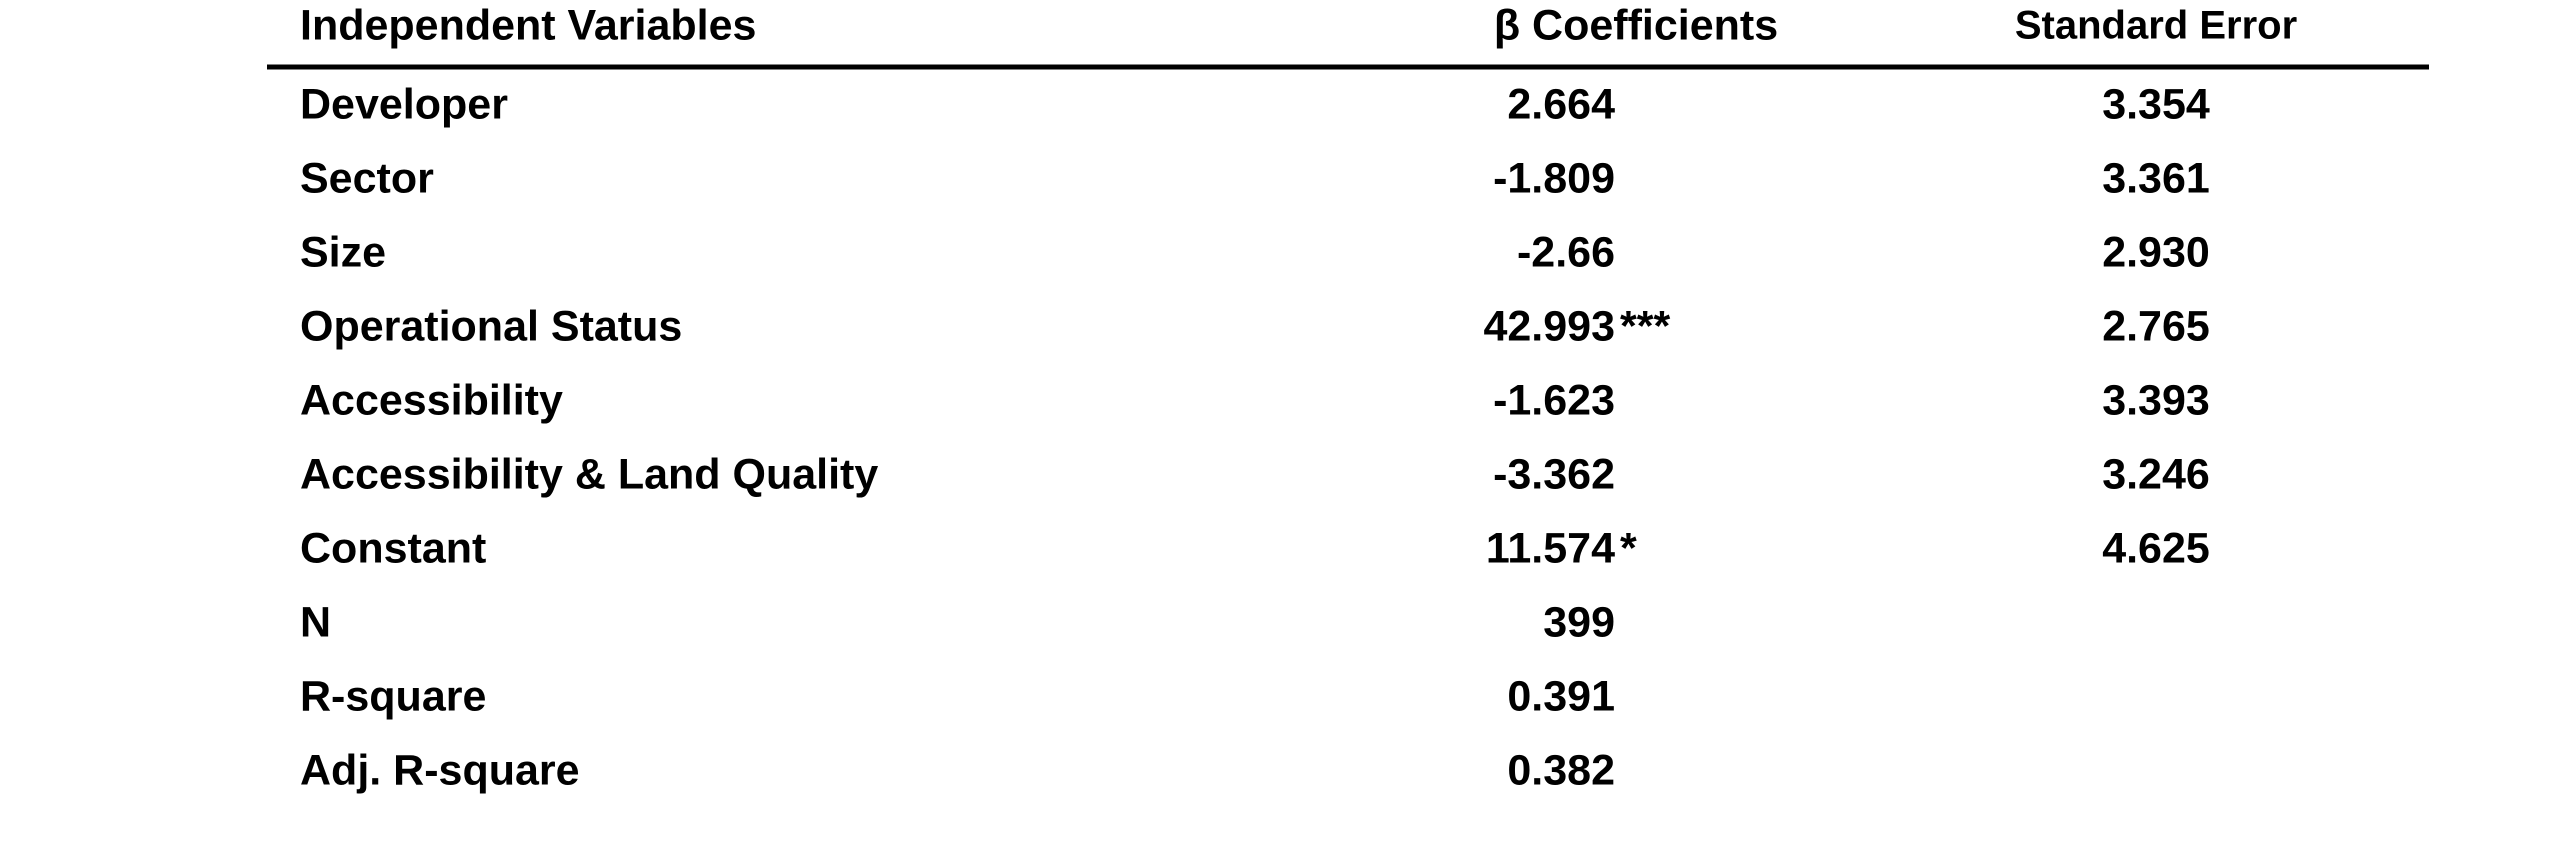 The height and width of the screenshot is (867, 2560). I want to click on row-variable: Operational Status, so click(491, 326).